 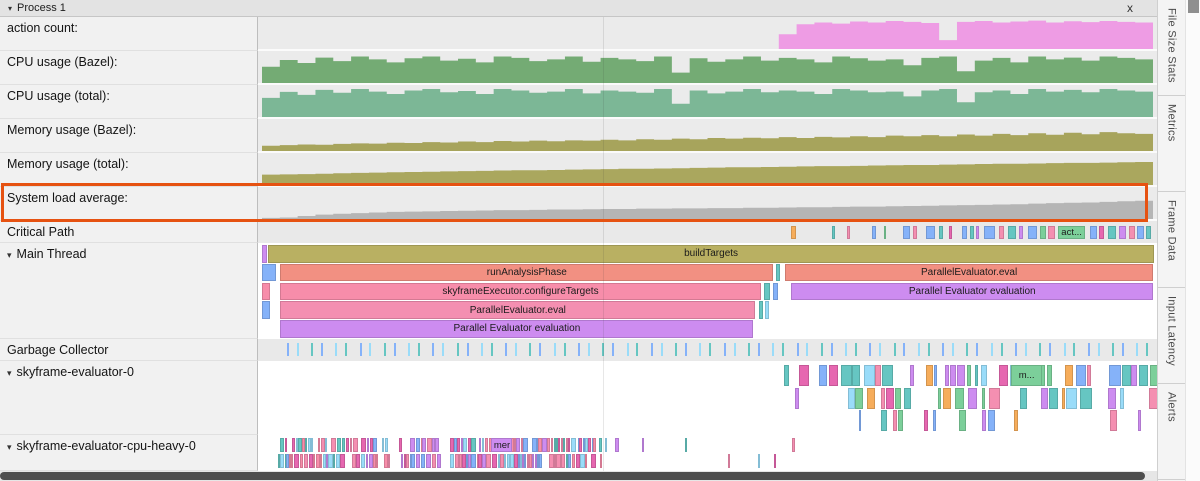 I want to click on trace-slice: buildTargets, so click(x=711, y=254).